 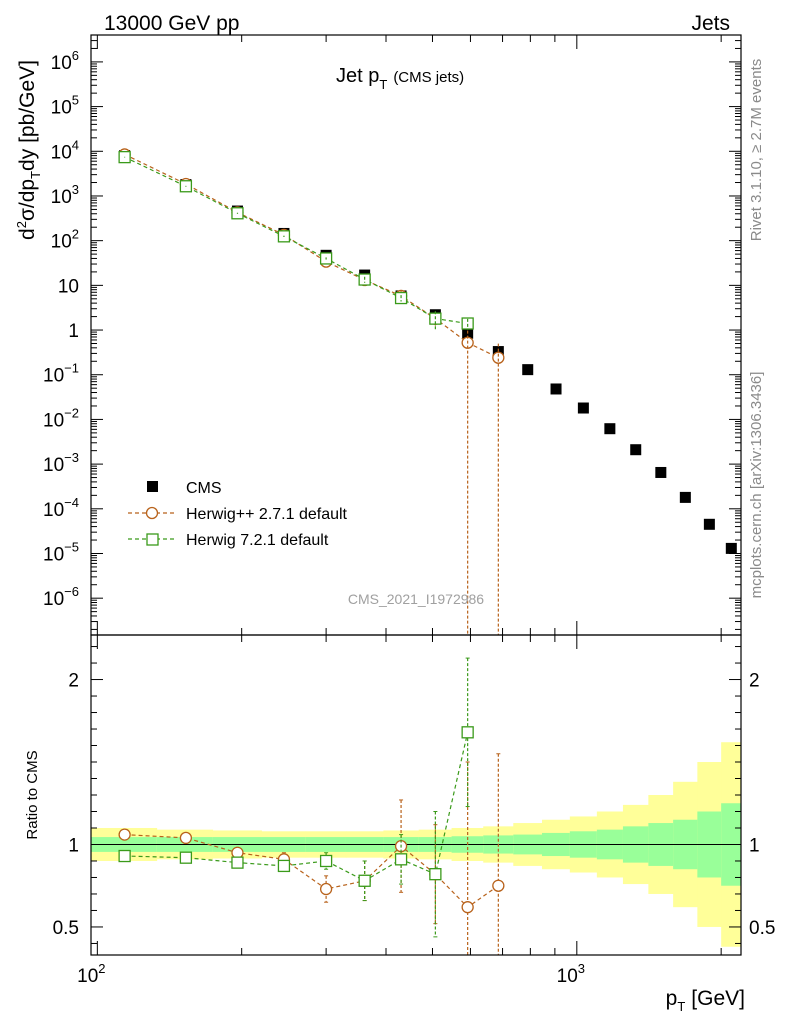 What do you see at coordinates (27, 200) in the screenshot?
I see `ylabel-mid: σ/dp` at bounding box center [27, 200].